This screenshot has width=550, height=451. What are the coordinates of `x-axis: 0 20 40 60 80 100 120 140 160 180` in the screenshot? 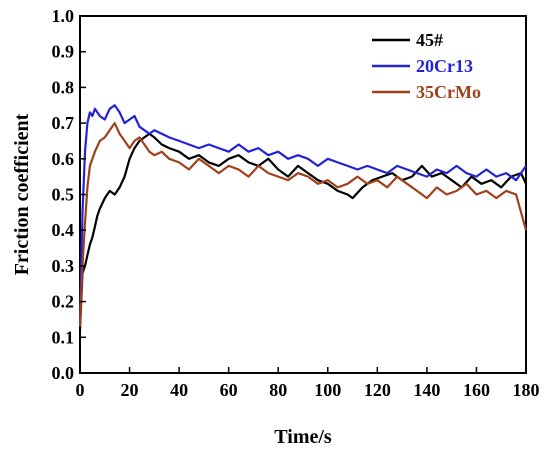 It's located at (308, 383).